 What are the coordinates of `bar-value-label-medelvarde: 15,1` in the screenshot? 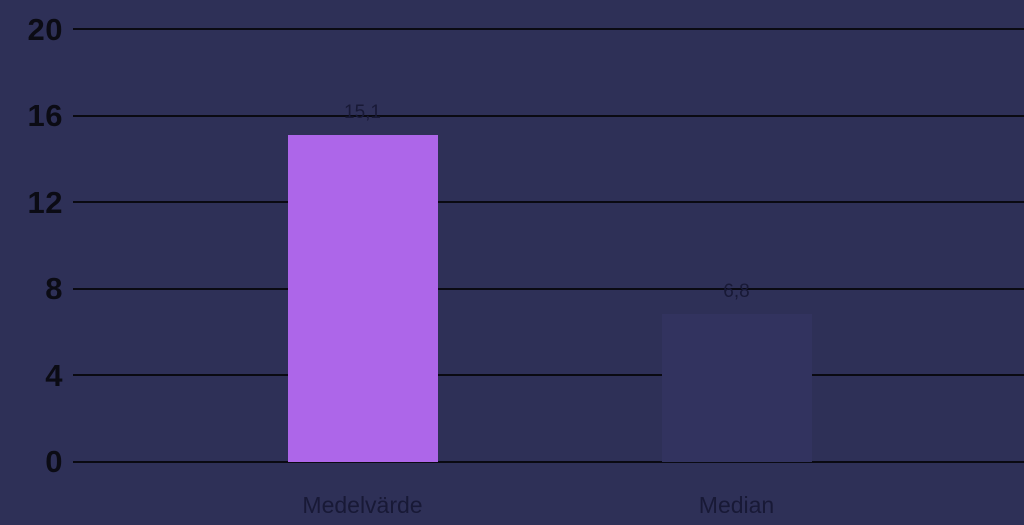 It's located at (362, 112).